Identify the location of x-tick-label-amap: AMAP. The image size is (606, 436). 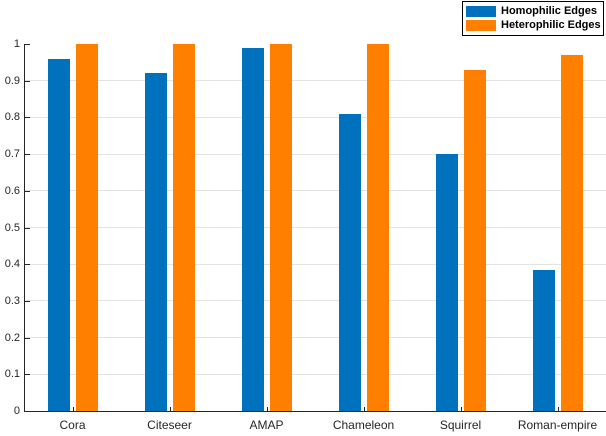
(266, 425).